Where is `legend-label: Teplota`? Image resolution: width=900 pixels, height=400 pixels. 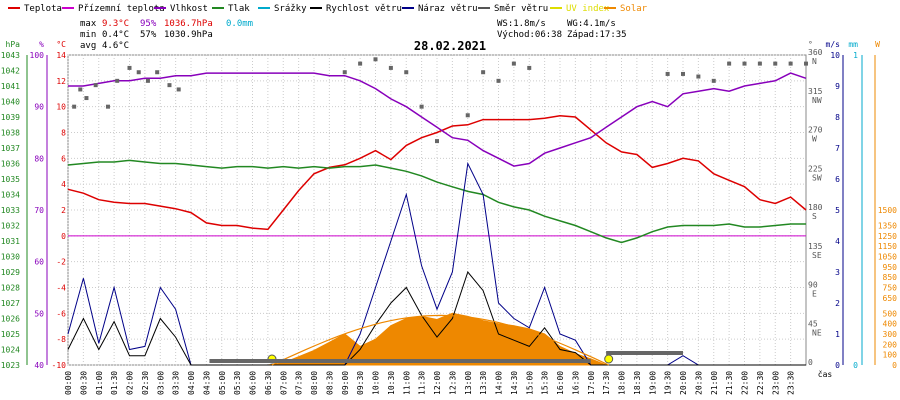
legend-label: Teplota is located at coordinates (43, 9).